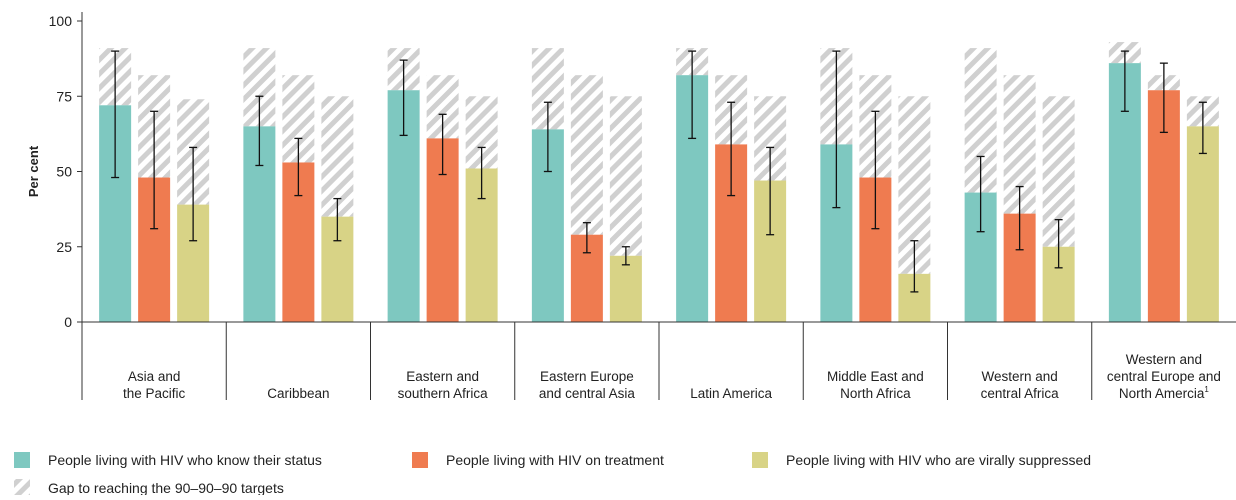 The height and width of the screenshot is (500, 1236). I want to click on legend-swatch-gap, so click(22, 487).